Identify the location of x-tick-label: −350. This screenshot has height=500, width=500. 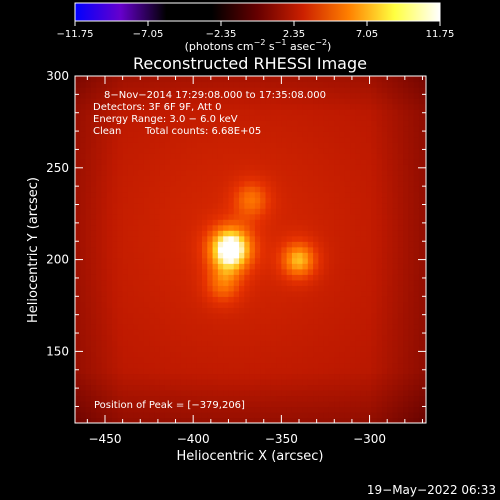
(281, 439).